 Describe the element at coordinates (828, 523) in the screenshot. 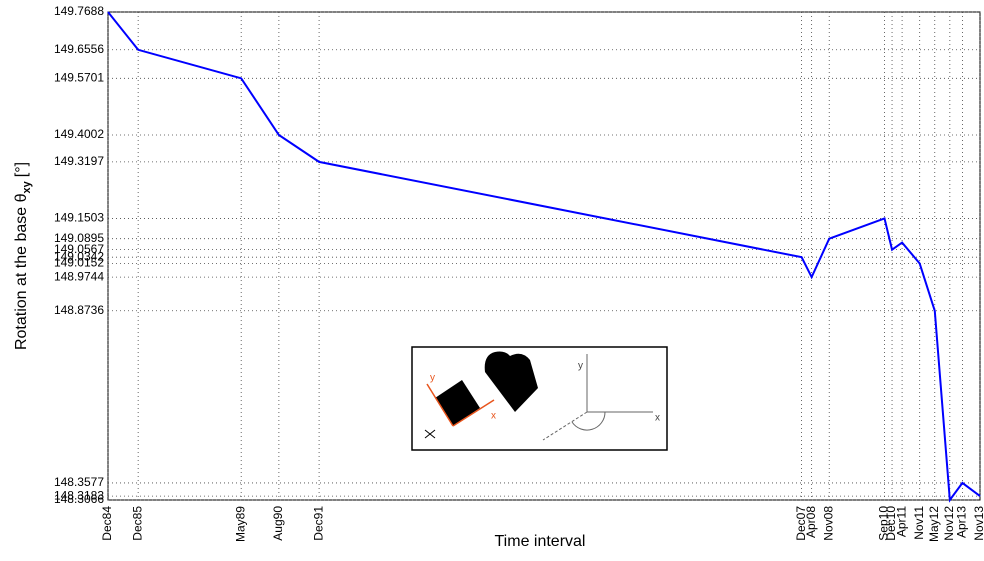

I see `x-tick-label: Nov08` at that location.